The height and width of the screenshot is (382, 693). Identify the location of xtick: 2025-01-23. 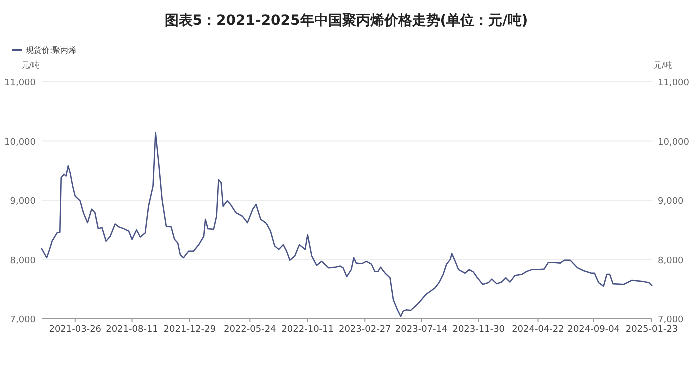
(652, 330).